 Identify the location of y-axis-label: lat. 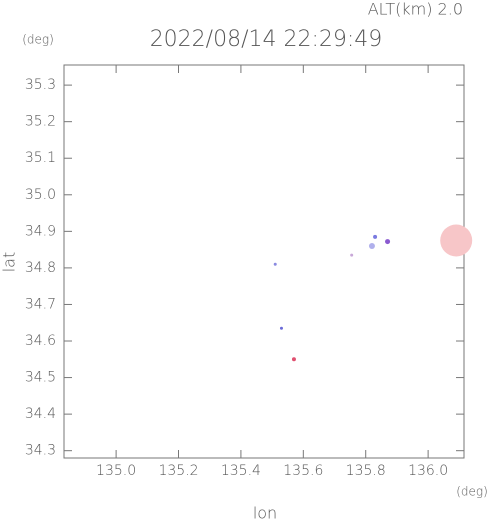
(9, 262).